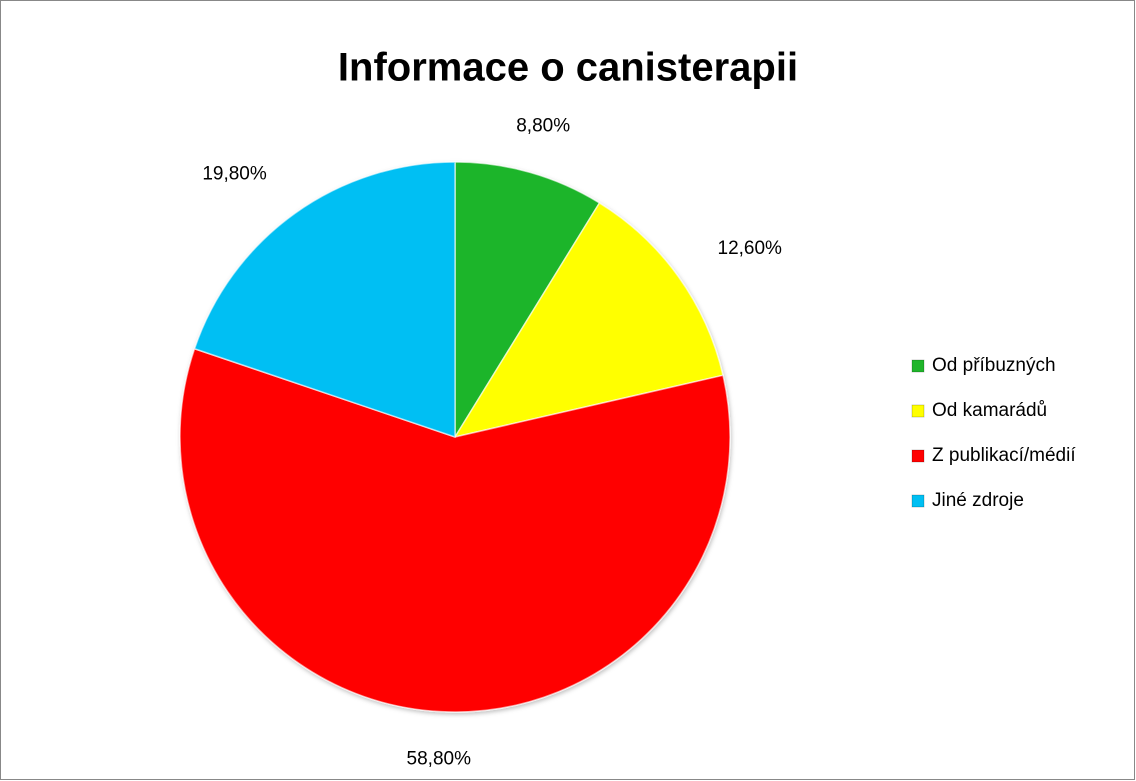  I want to click on legend-label: Od příbuzných, so click(994, 365).